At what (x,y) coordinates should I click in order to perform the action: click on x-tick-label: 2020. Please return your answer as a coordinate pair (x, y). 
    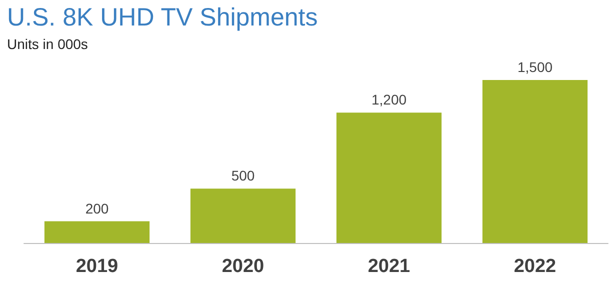
    Looking at the image, I should click on (243, 266).